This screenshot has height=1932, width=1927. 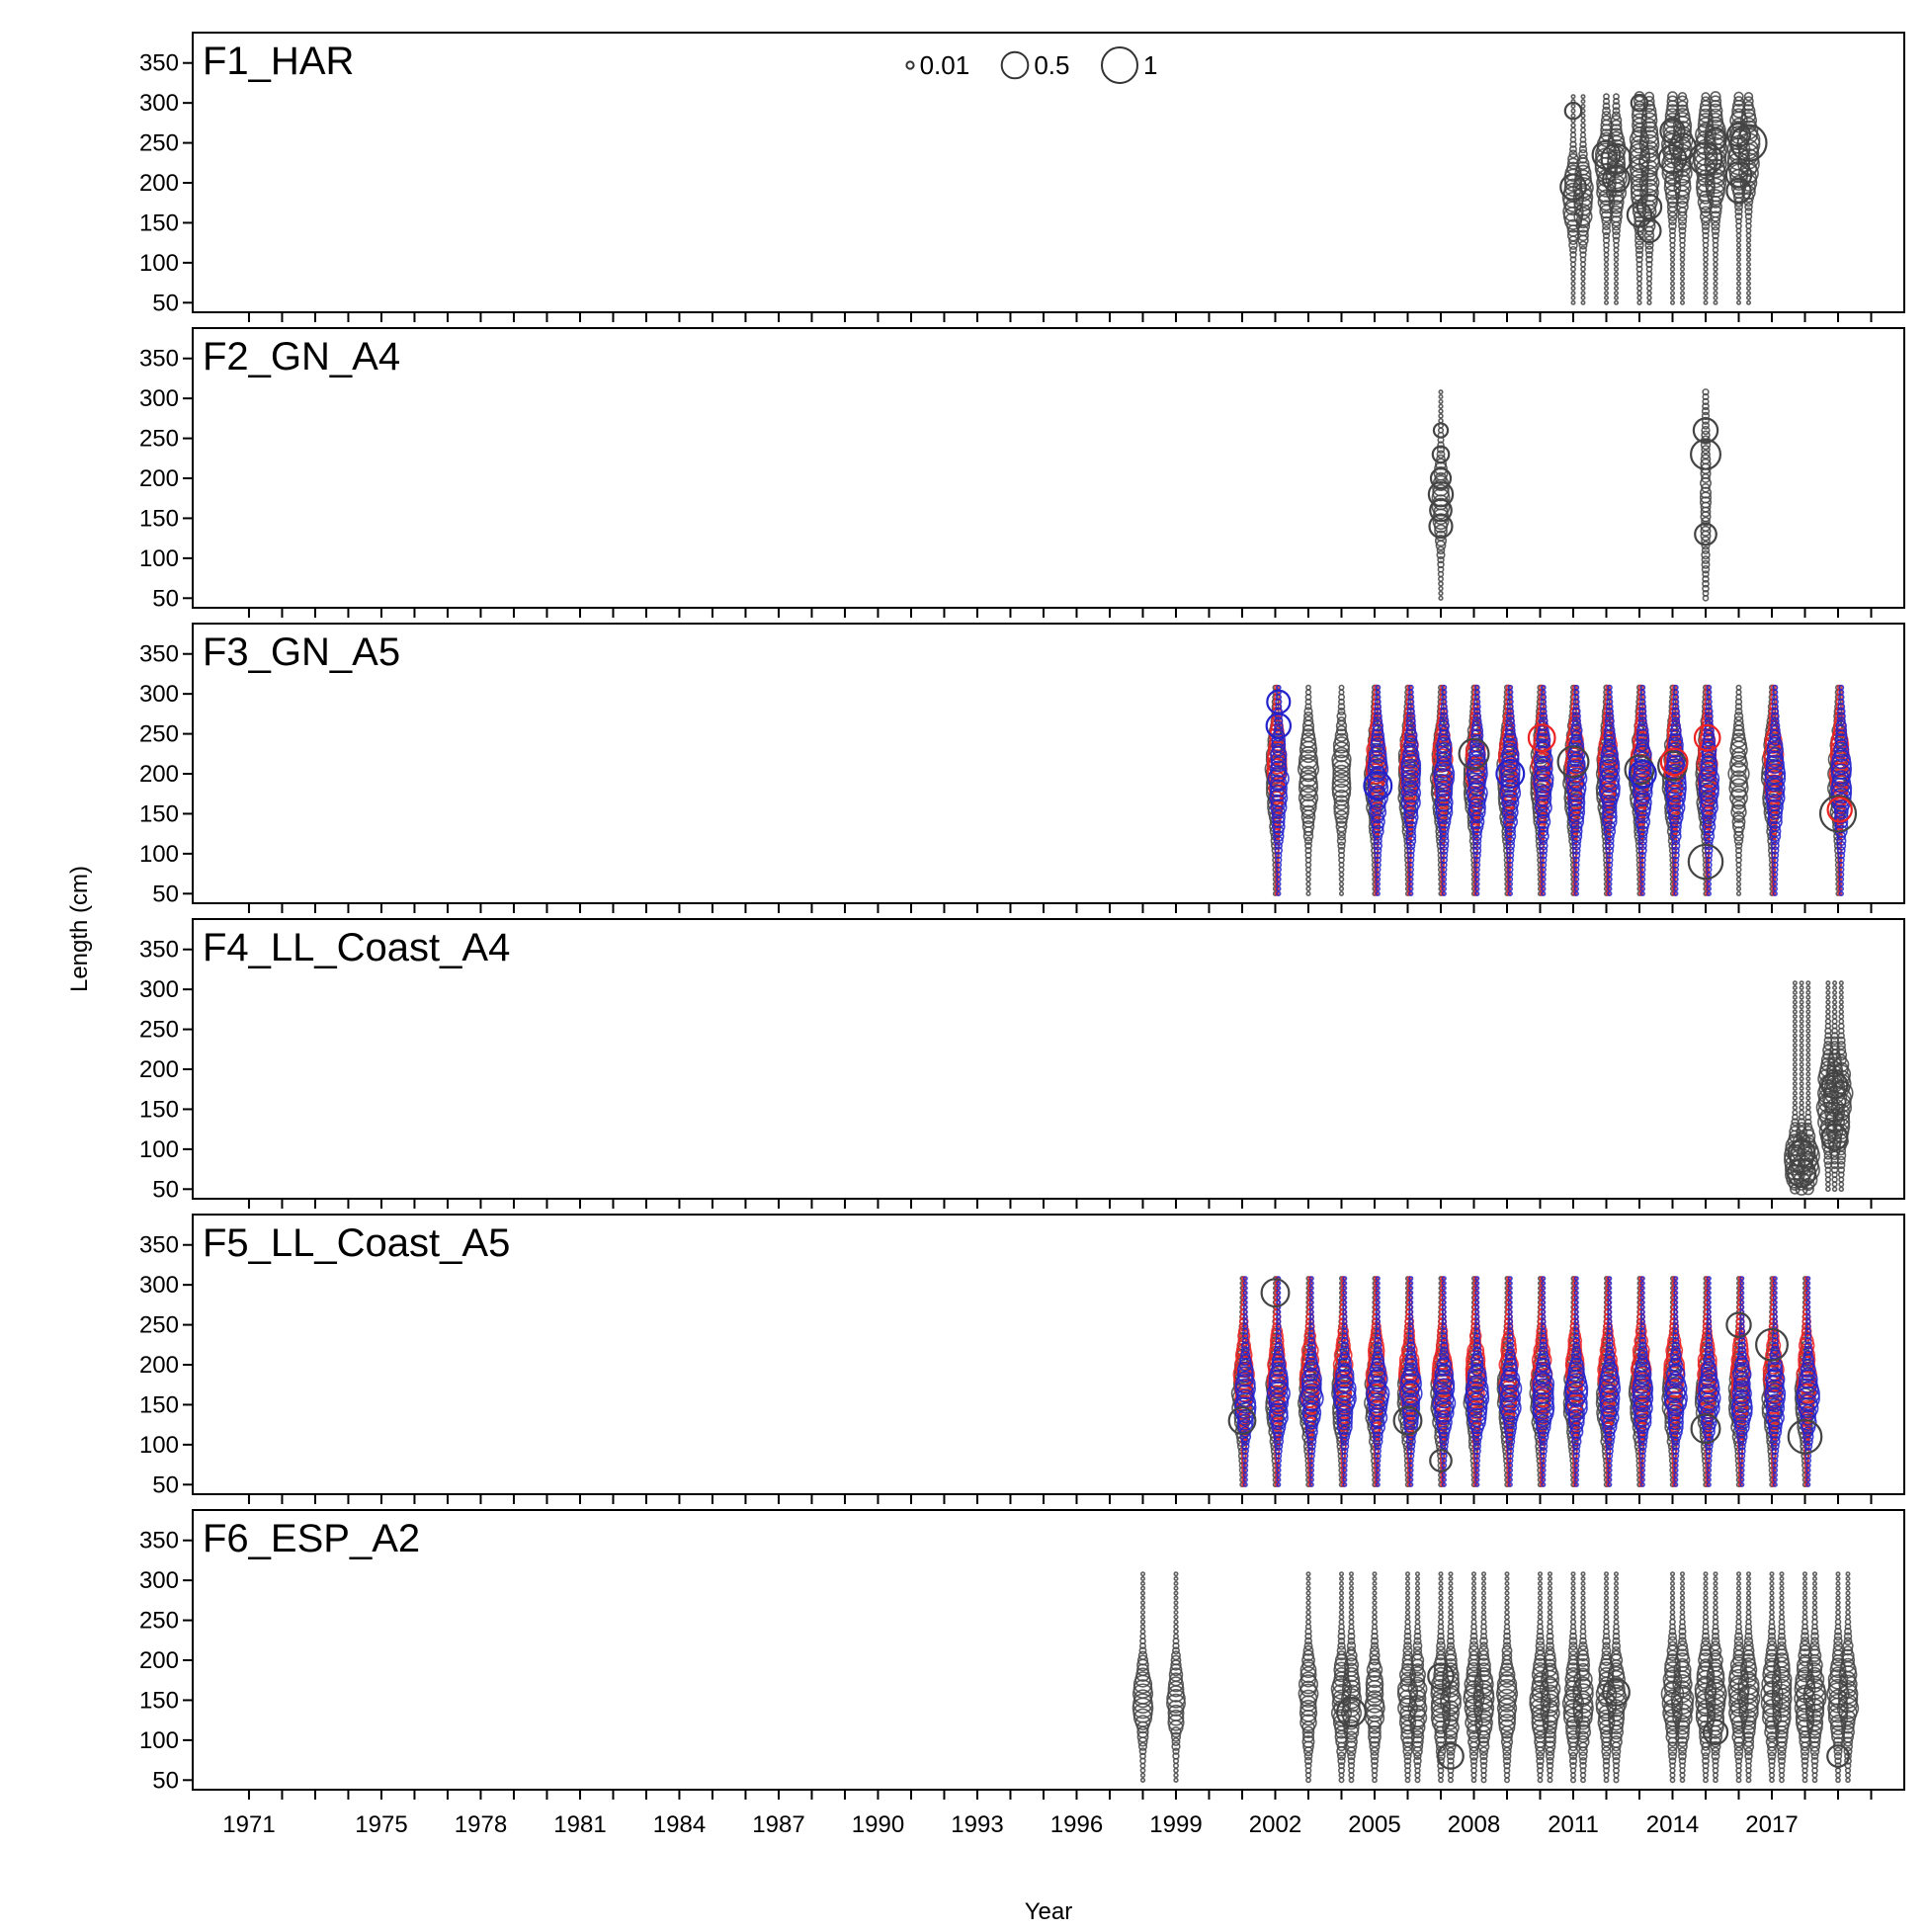 I want to click on y-tick-label: 100, so click(x=159, y=1149).